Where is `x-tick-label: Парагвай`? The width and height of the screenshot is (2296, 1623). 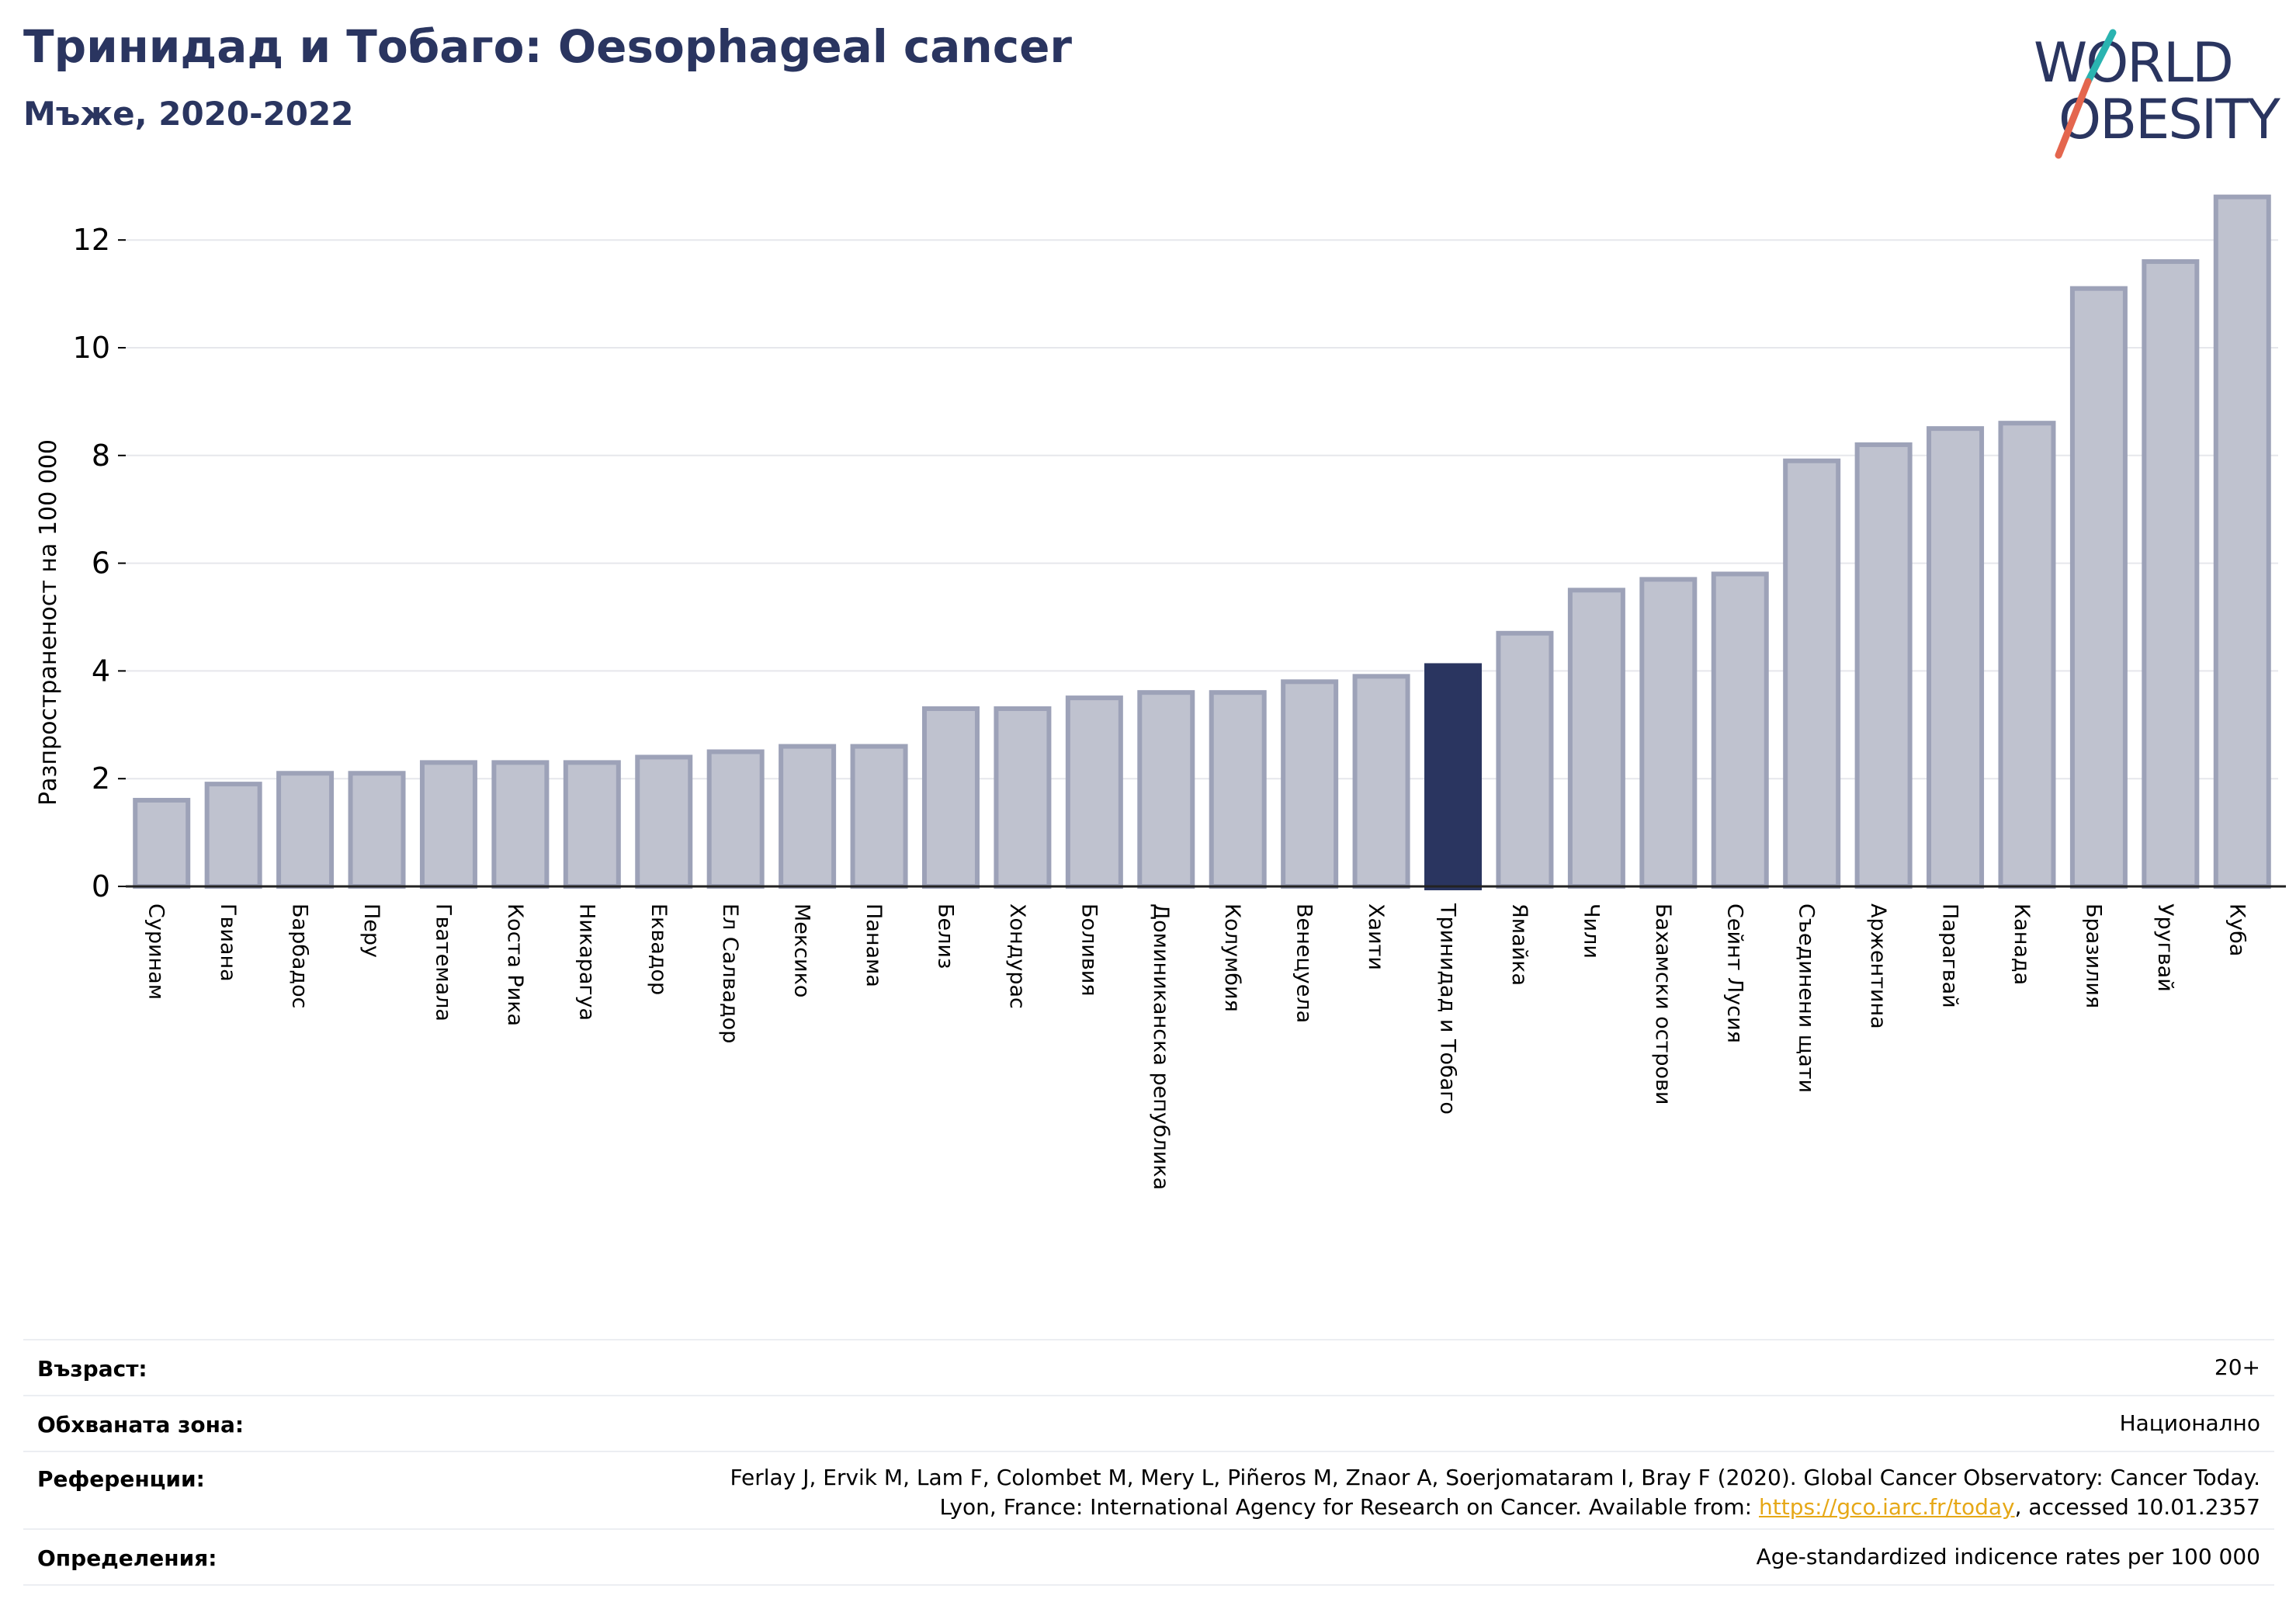
x-tick-label: Парагвай is located at coordinates (1950, 955).